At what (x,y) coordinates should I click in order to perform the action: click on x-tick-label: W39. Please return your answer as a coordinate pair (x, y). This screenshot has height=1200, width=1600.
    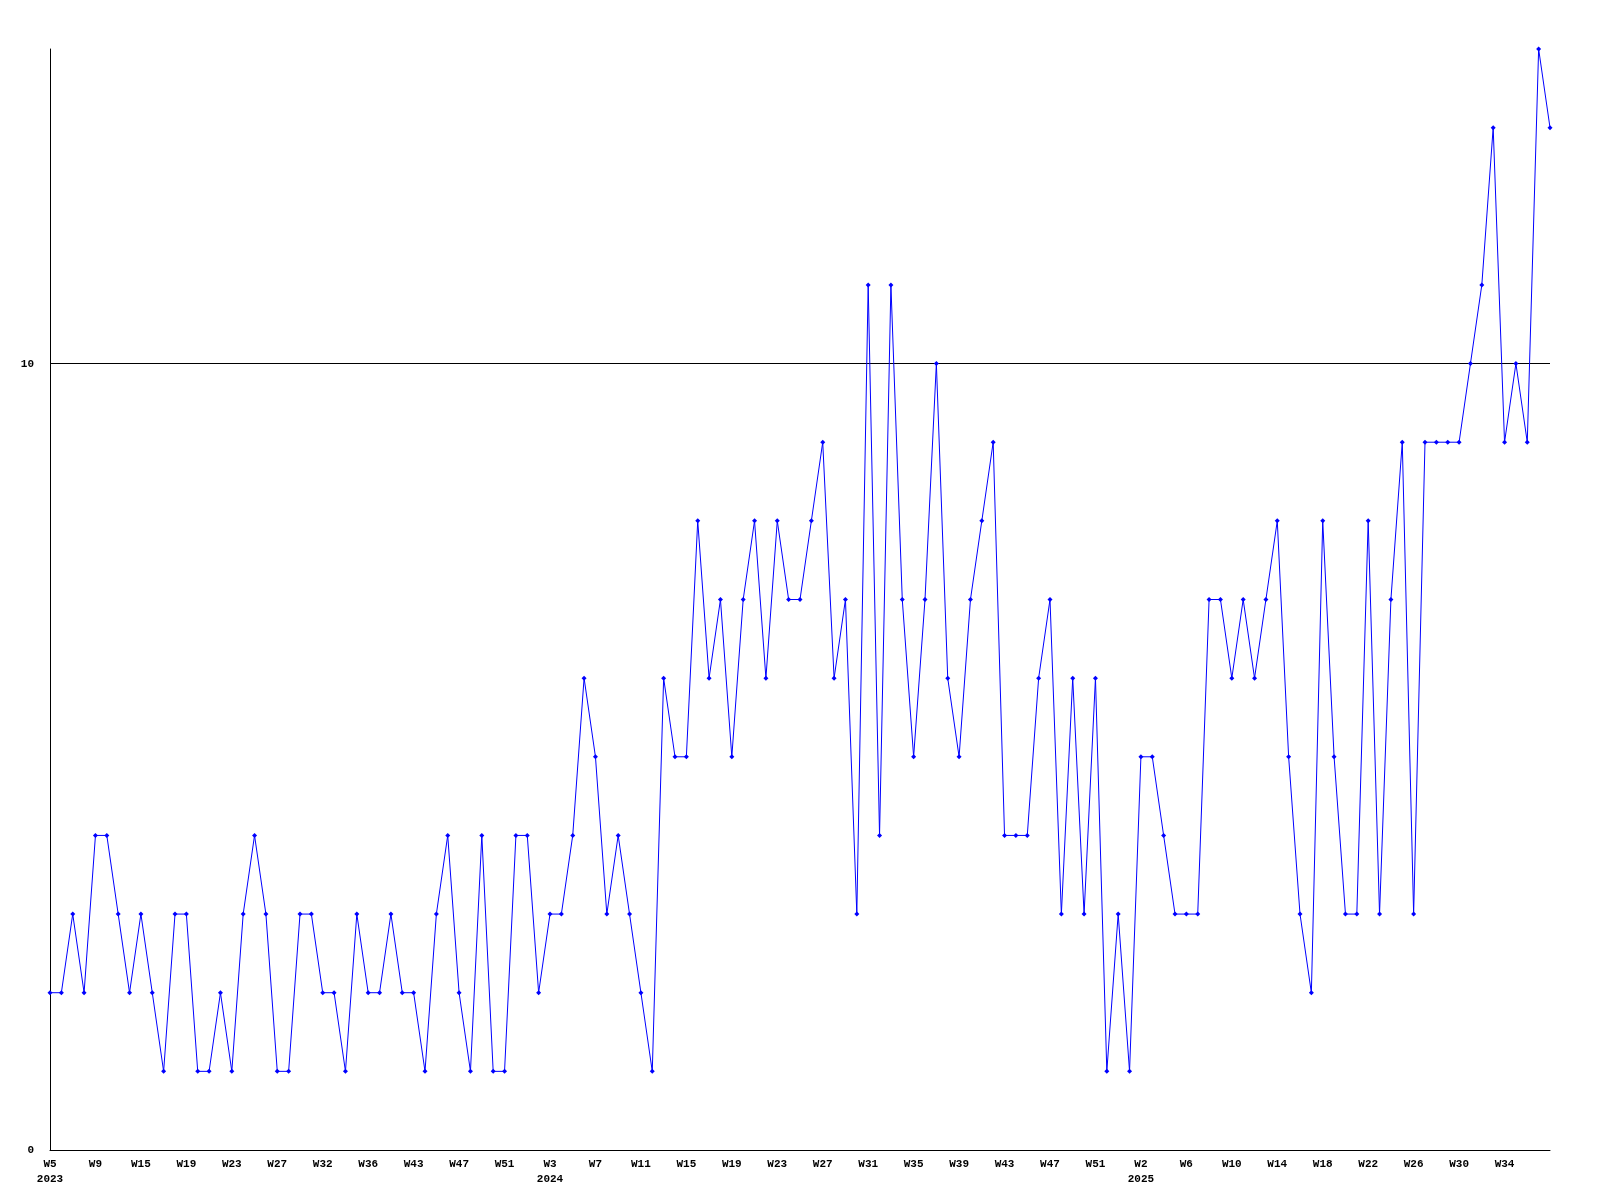
    Looking at the image, I should click on (959, 1163).